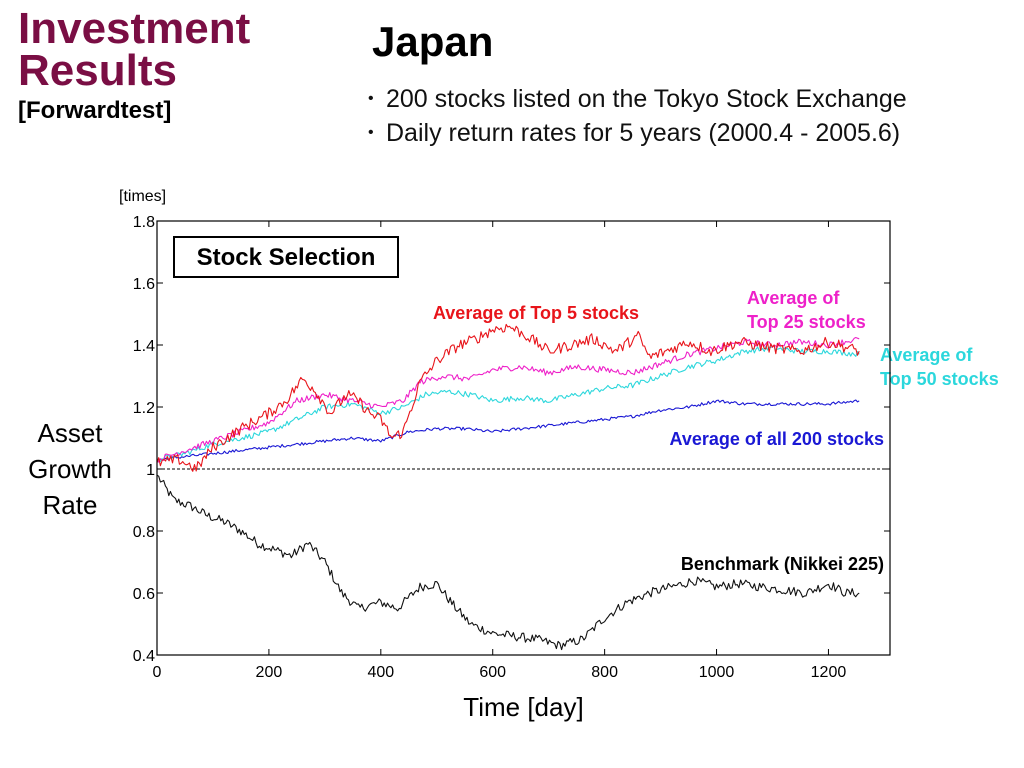  I want to click on series-line-top5, so click(508, 397).